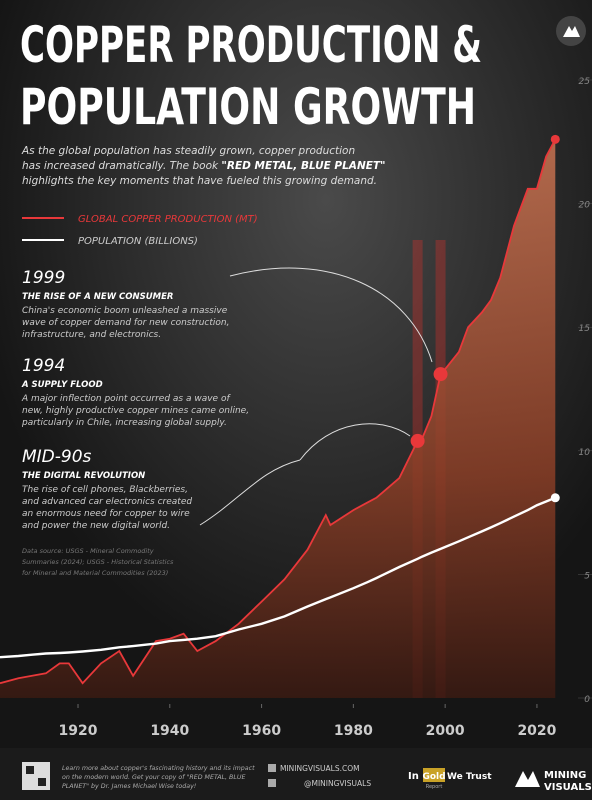 Image resolution: width=592 pixels, height=800 pixels. Describe the element at coordinates (83, 476) in the screenshot. I see `annotation-heading: THE DIGITAL REVOLUTION` at that location.